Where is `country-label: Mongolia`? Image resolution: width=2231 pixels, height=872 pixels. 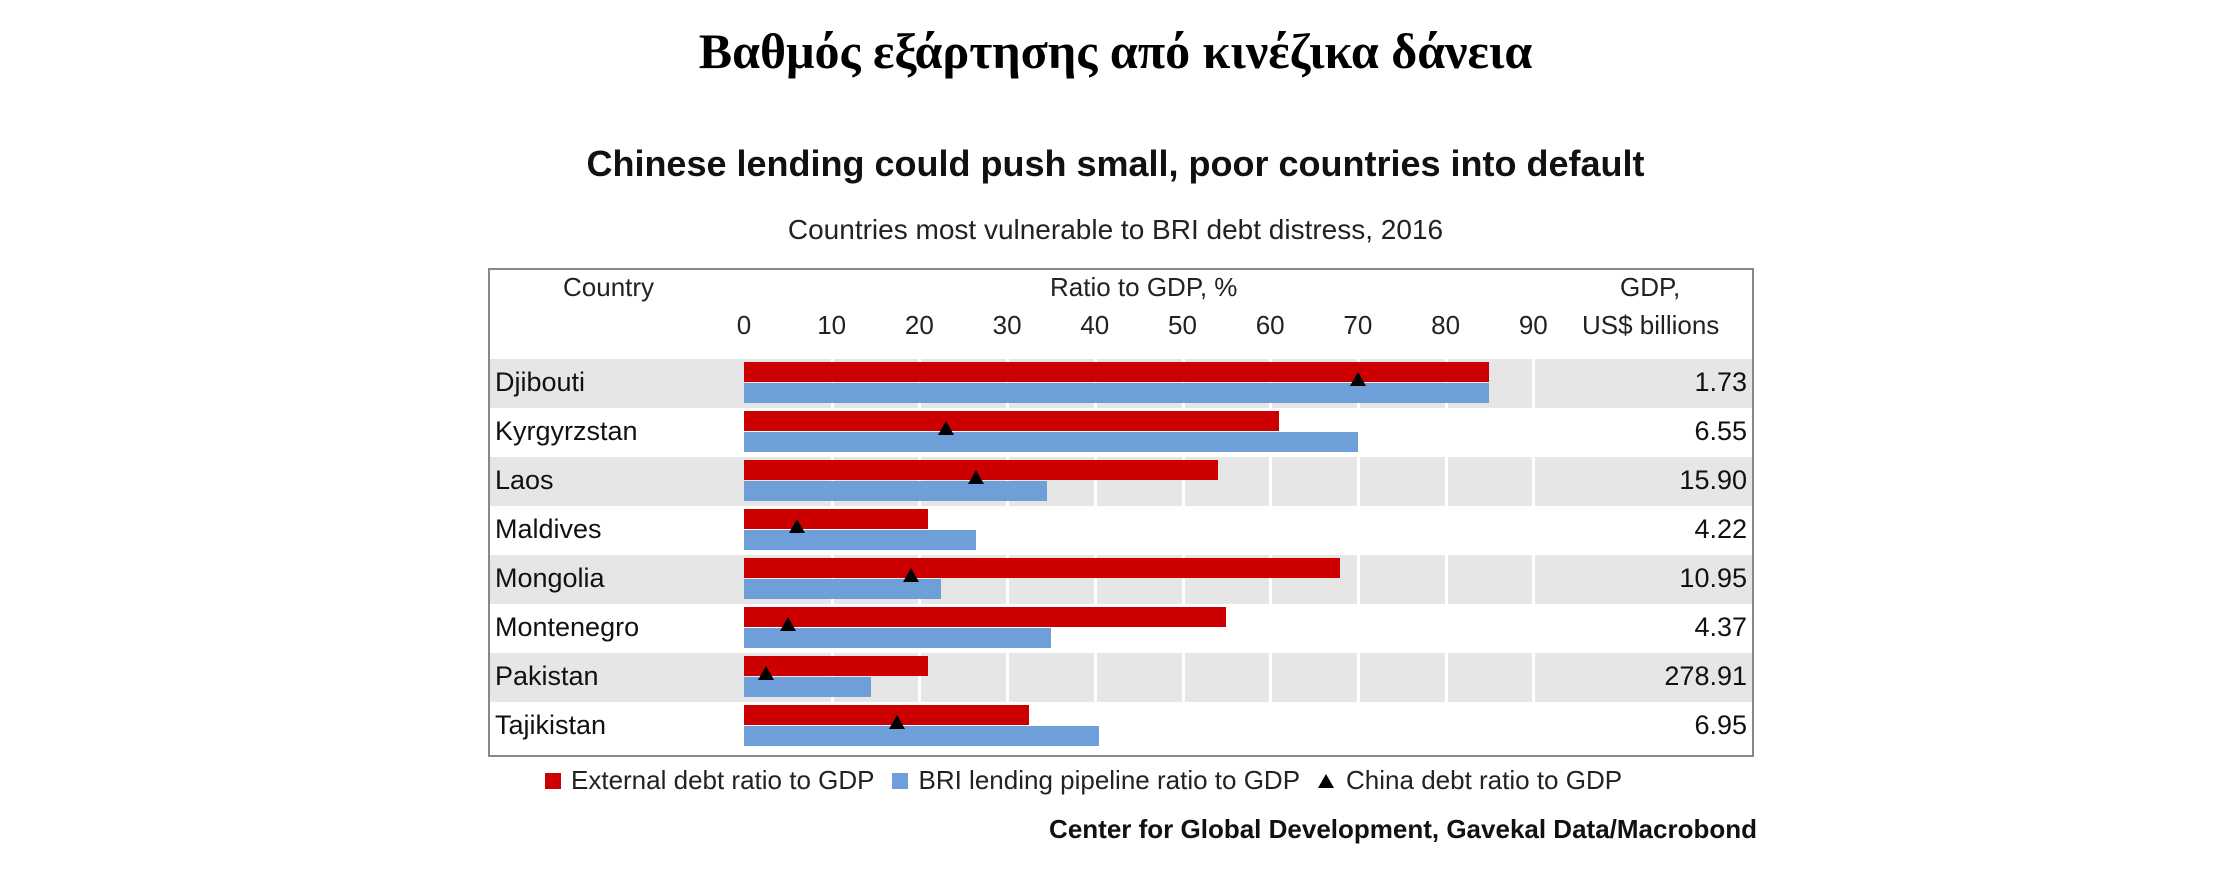 country-label: Mongolia is located at coordinates (550, 578).